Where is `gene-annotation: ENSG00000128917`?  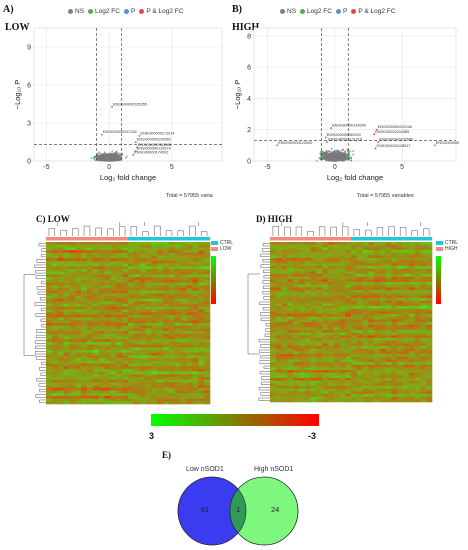 gene-annotation: ENSG00000128917 is located at coordinates (394, 146).